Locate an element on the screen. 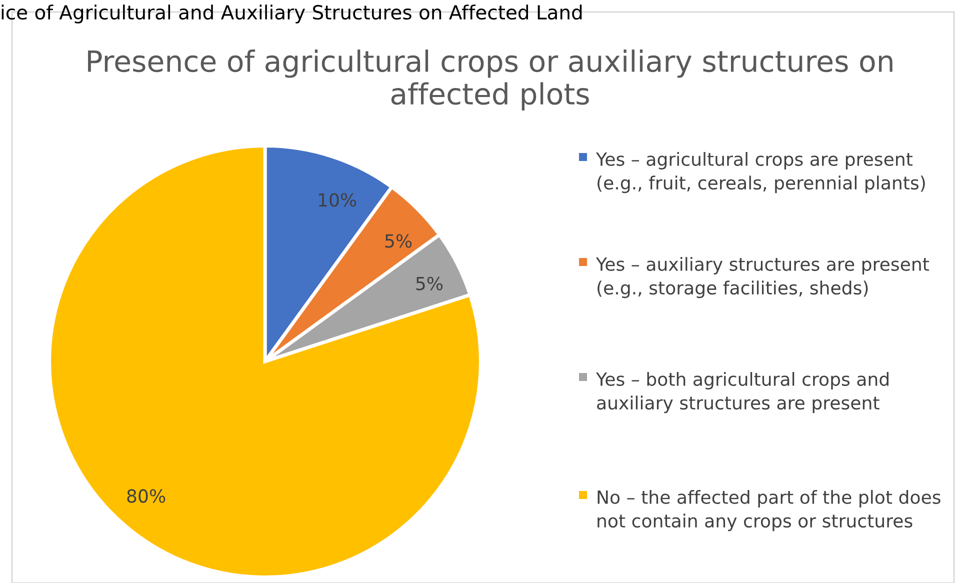  legend-label: Yes – both agricultural crops and auxiliary structures are present is located at coordinates (742, 393).